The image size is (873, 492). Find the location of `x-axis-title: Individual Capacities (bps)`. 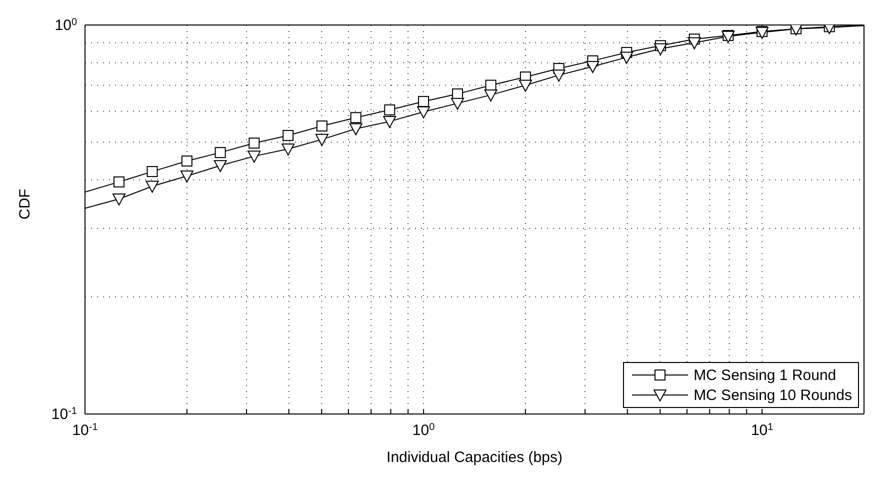

x-axis-title: Individual Capacities (bps) is located at coordinates (474, 457).